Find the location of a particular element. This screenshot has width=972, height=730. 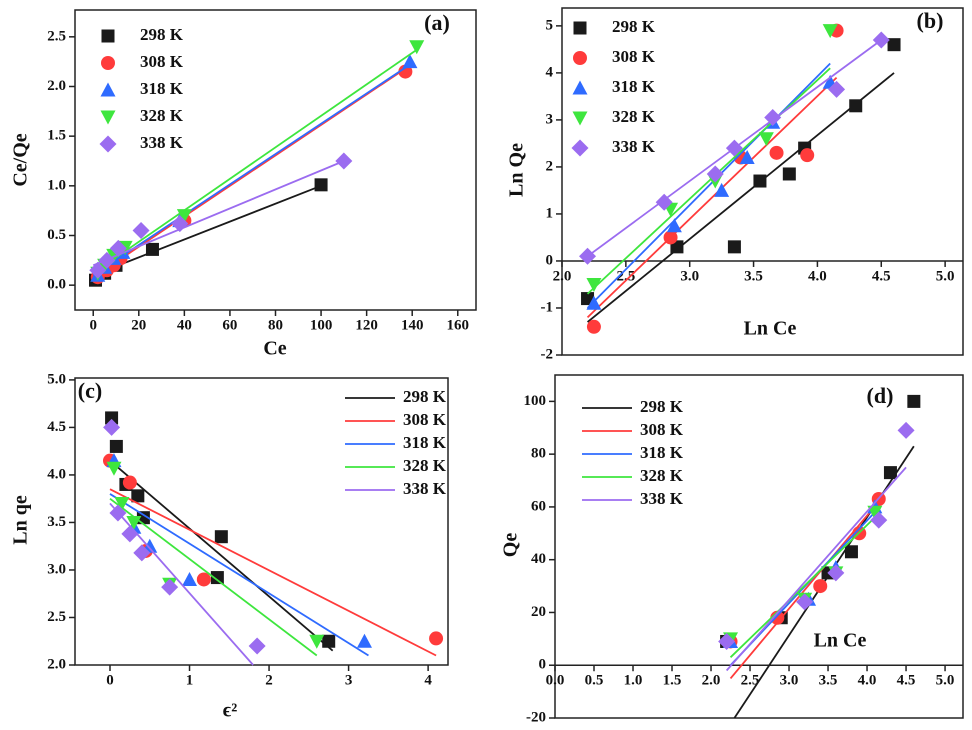

y-tick-label: 4 is located at coordinates (550, 72).